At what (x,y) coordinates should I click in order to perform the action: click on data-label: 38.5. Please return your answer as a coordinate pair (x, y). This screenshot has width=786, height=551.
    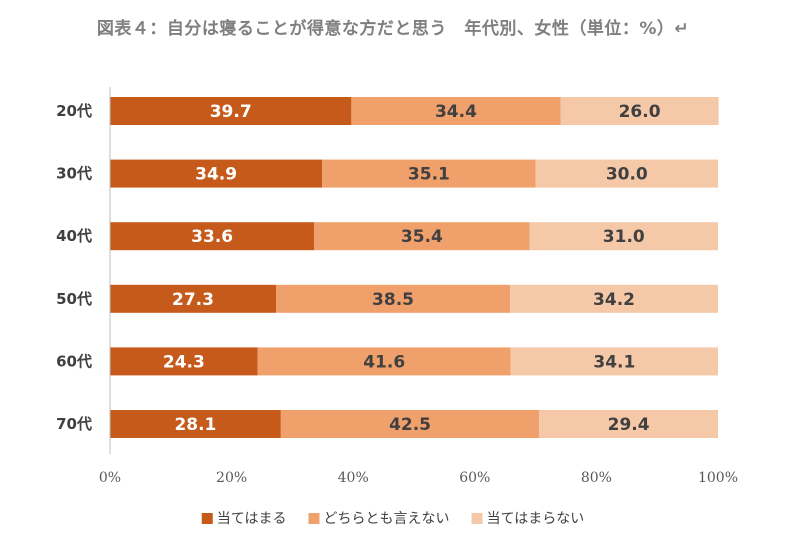
    Looking at the image, I should click on (393, 300).